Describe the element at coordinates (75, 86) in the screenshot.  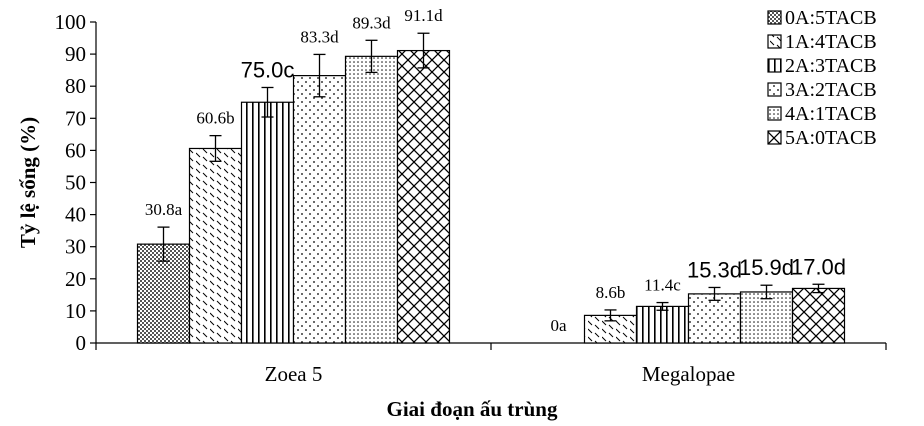
I see `y-tick-label: 80` at that location.